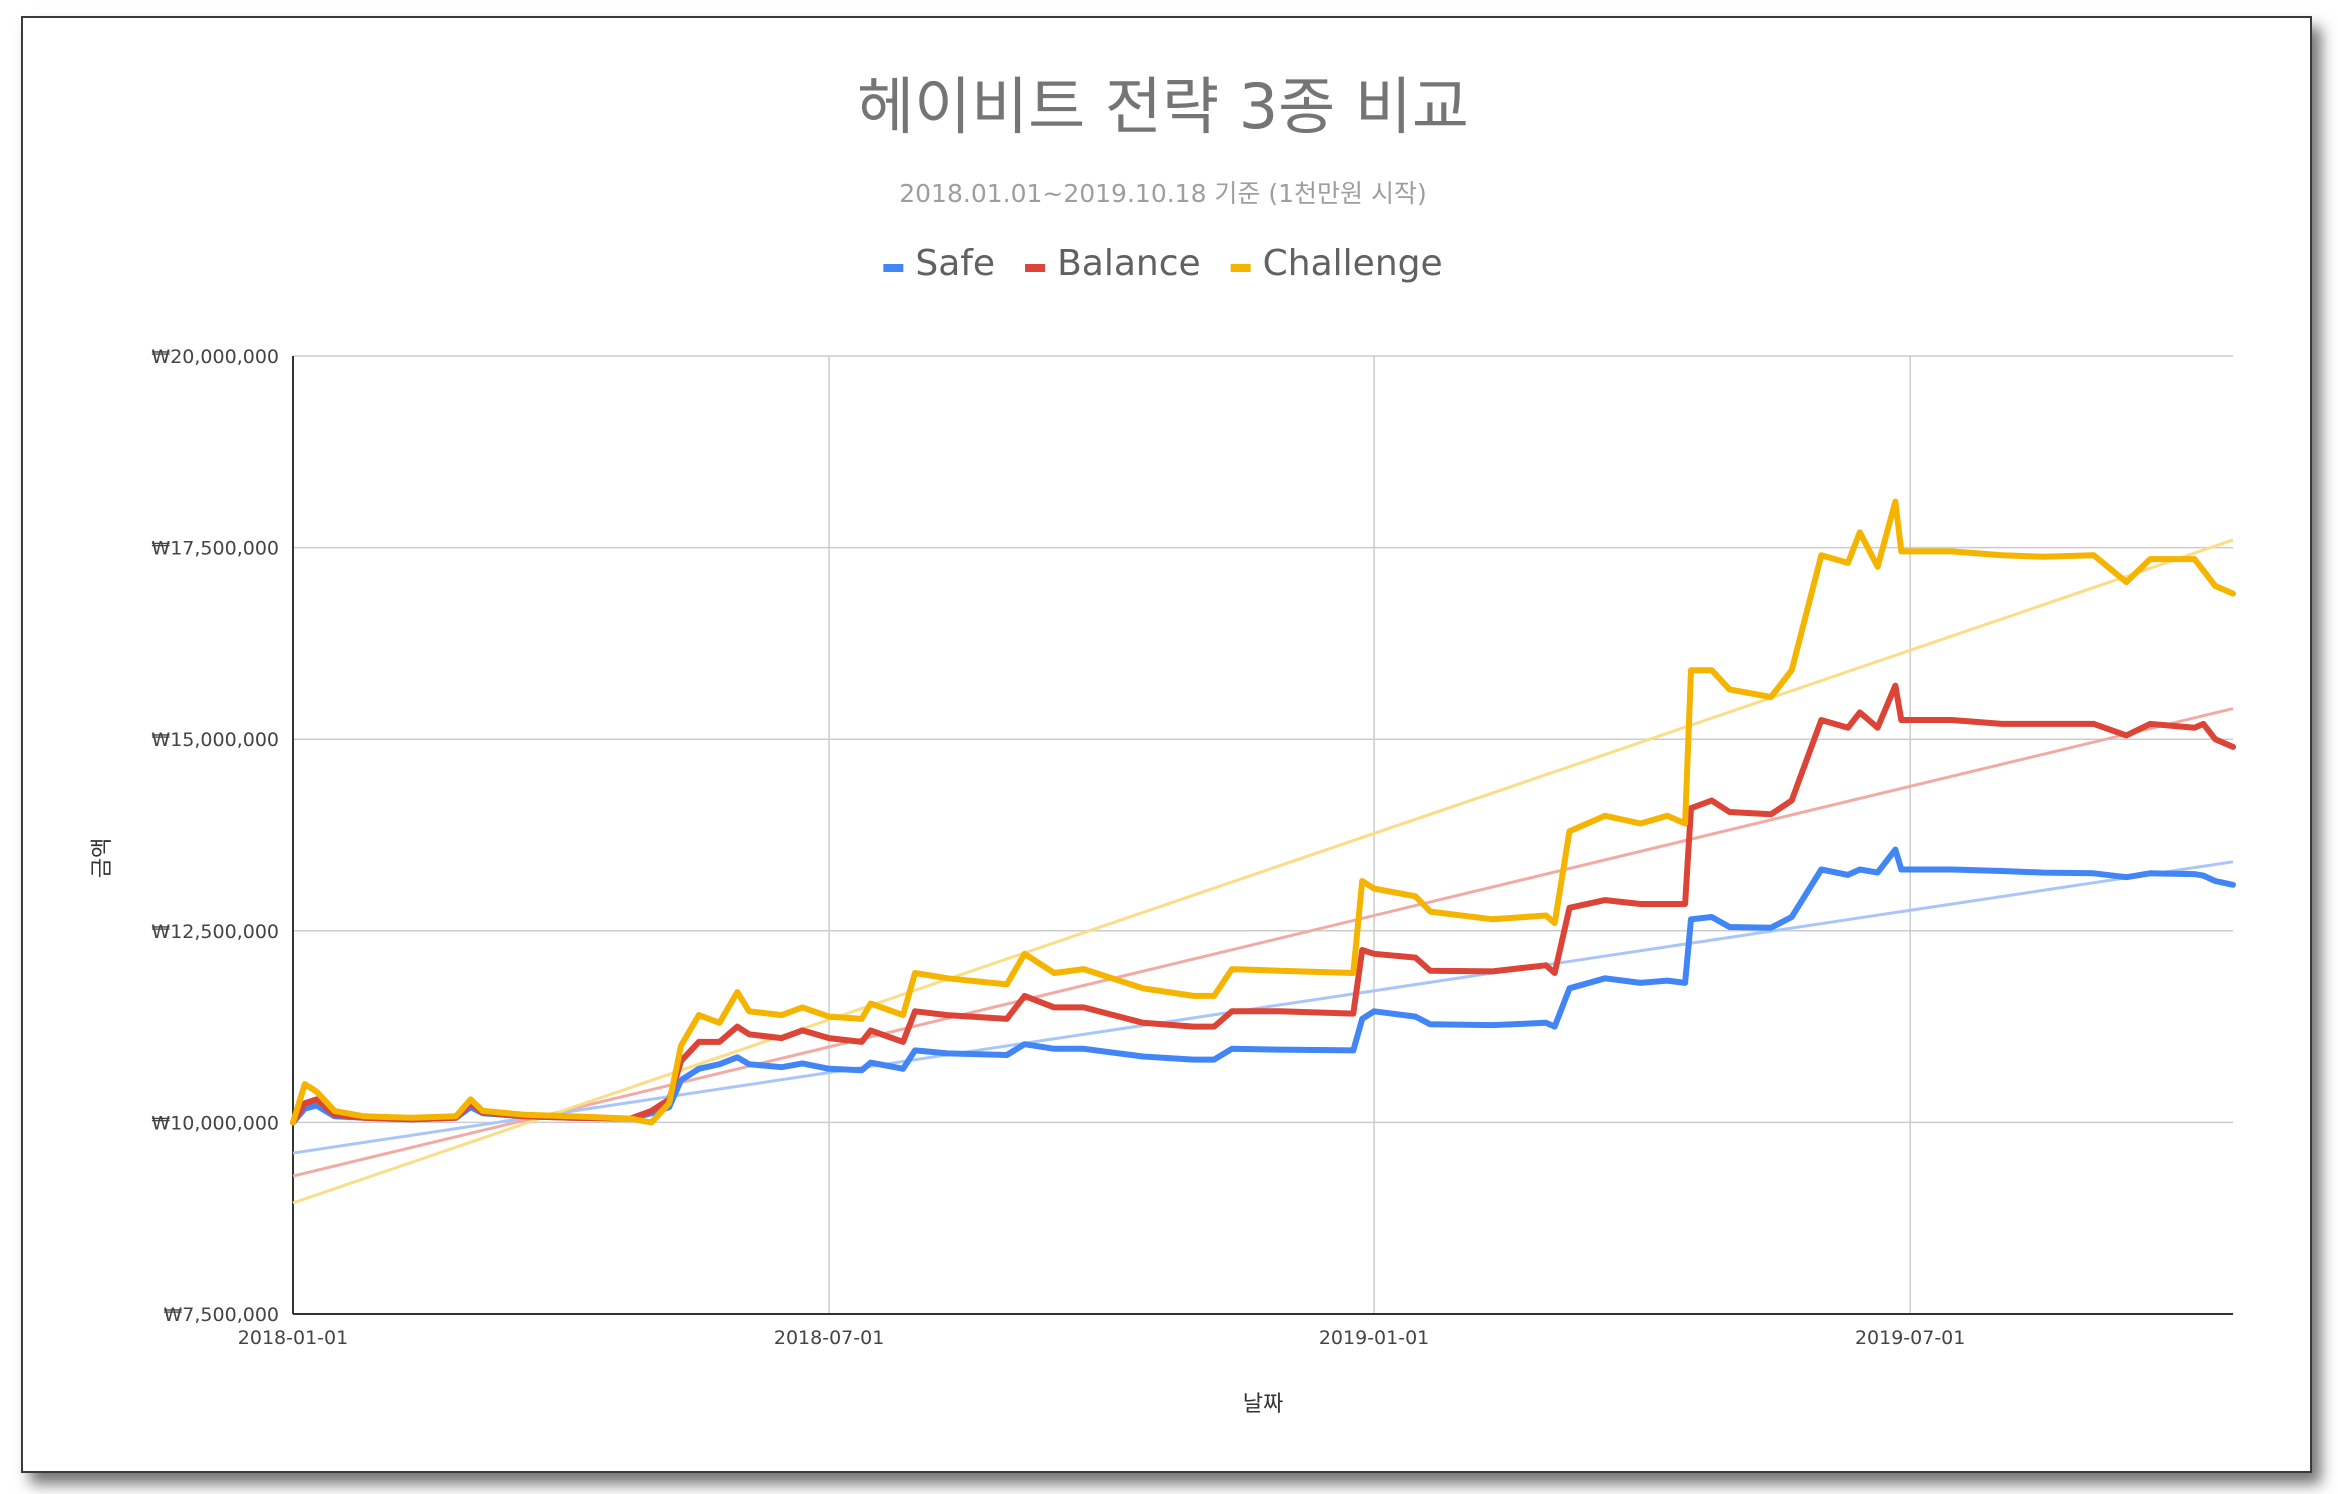 The image size is (2338, 1494). What do you see at coordinates (215, 932) in the screenshot?
I see `y-tick-label: ₩12,500,000` at bounding box center [215, 932].